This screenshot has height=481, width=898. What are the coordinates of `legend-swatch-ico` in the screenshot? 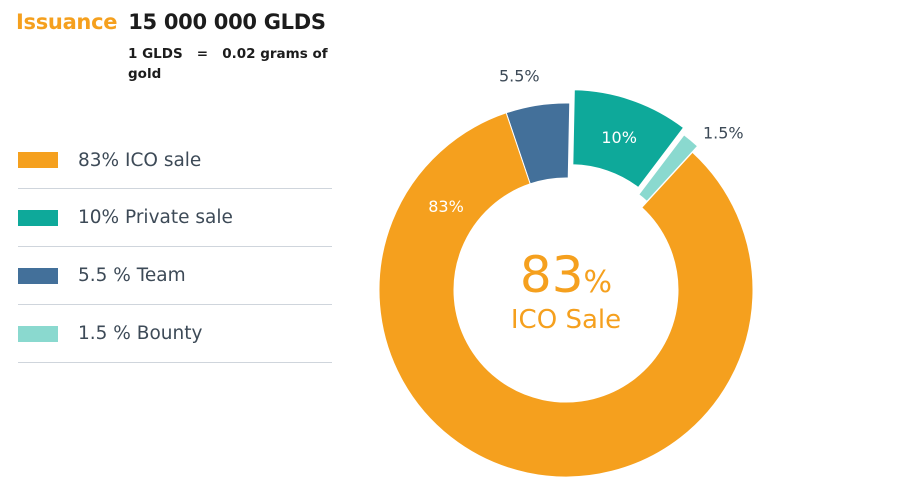 It's located at (38, 160).